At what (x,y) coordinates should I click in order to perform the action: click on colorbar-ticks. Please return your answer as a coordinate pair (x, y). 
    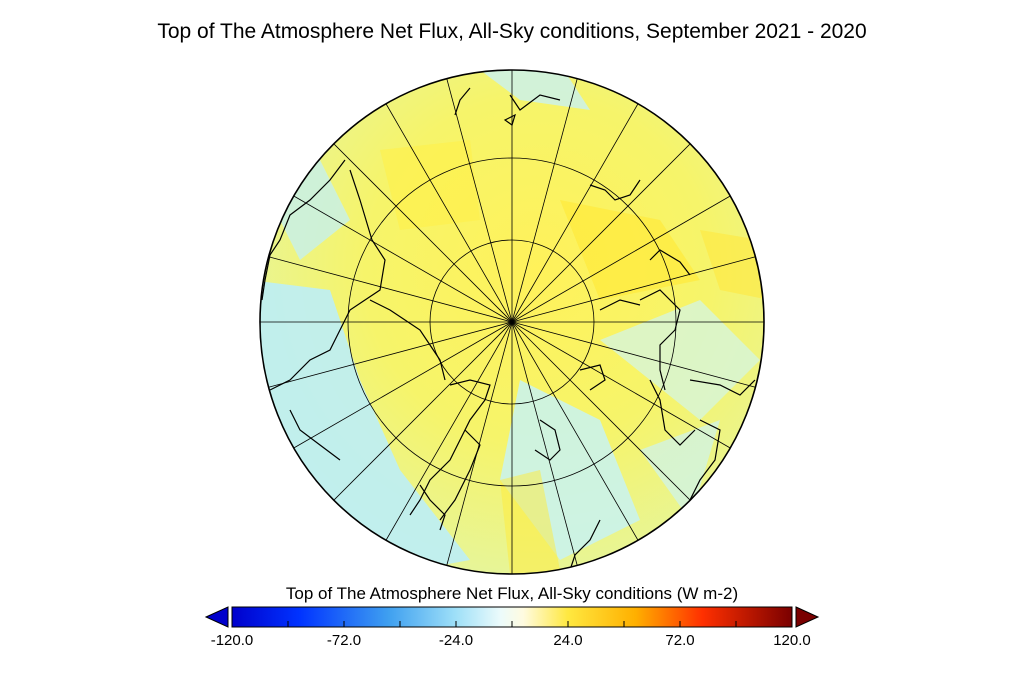
    Looking at the image, I should click on (512, 624).